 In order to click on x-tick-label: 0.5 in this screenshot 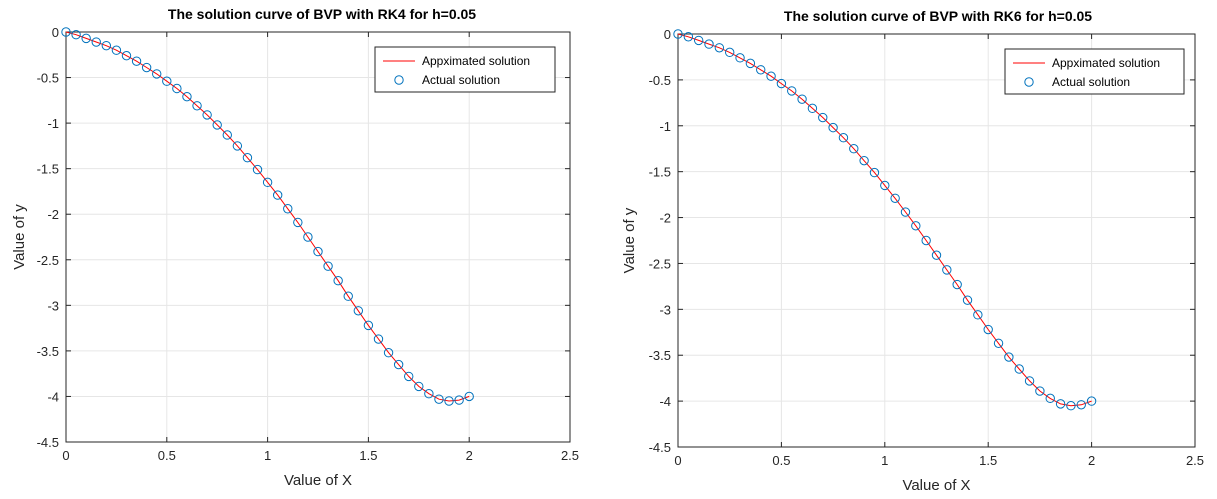, I will do `click(781, 460)`.